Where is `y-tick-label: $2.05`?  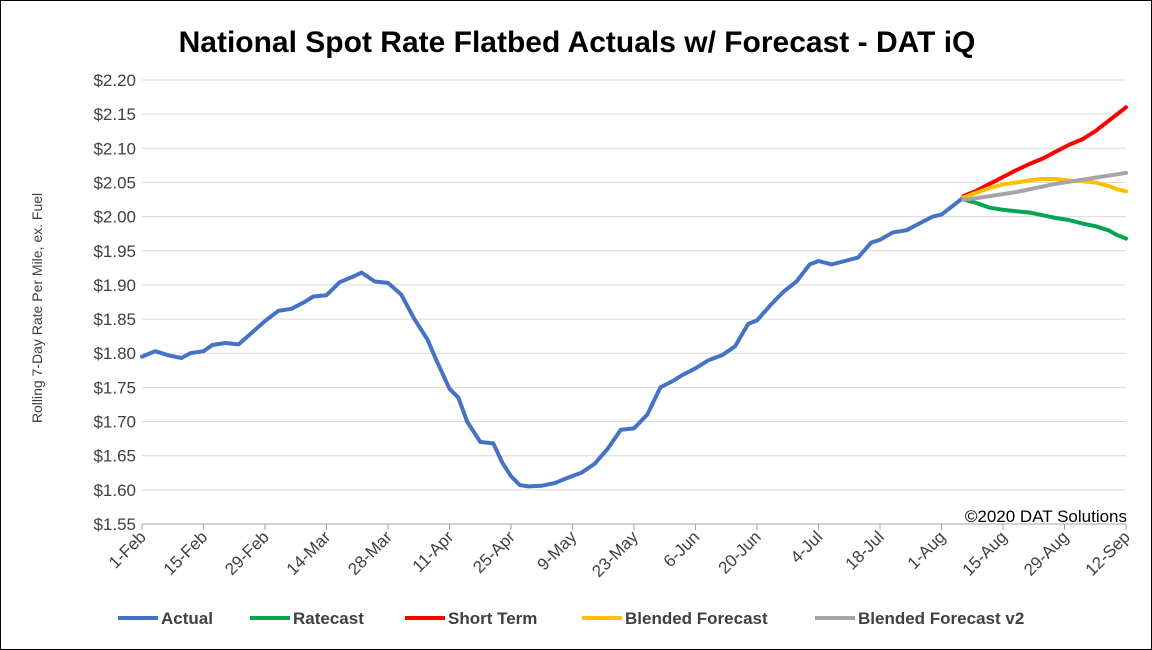
y-tick-label: $2.05 is located at coordinates (114, 182).